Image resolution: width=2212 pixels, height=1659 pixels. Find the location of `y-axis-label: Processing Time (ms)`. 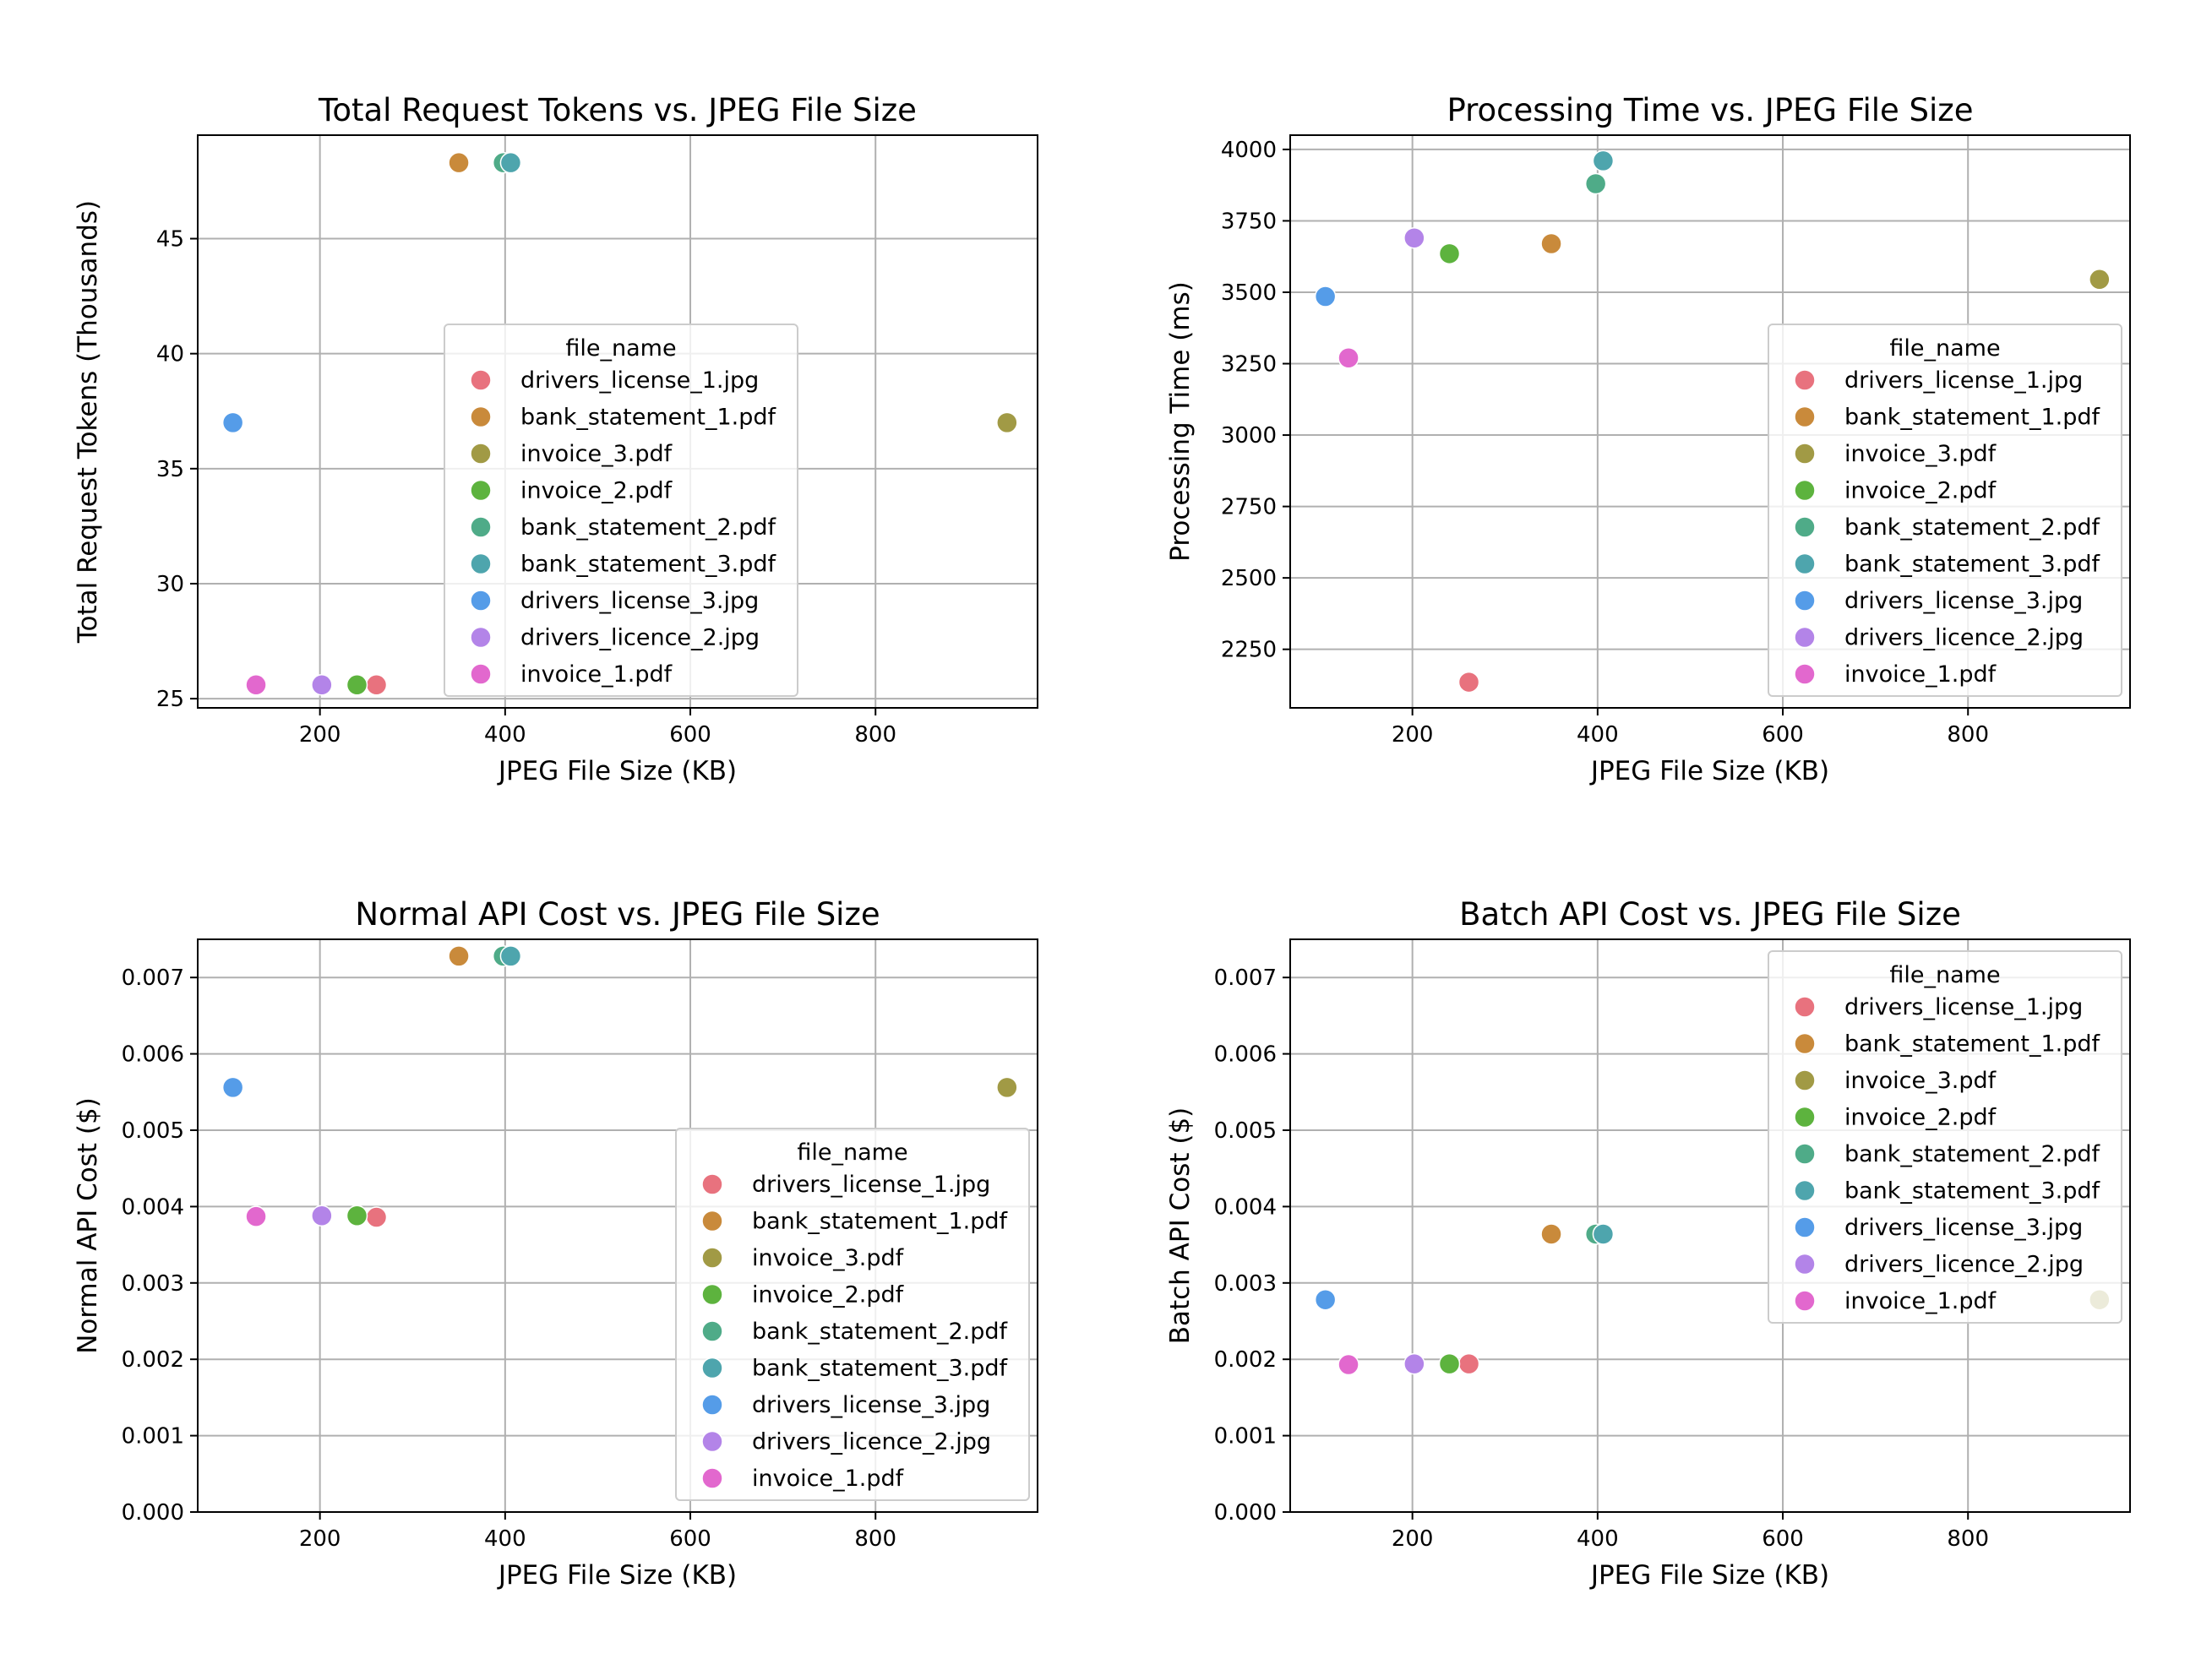

y-axis-label: Processing Time (ms) is located at coordinates (1181, 421).